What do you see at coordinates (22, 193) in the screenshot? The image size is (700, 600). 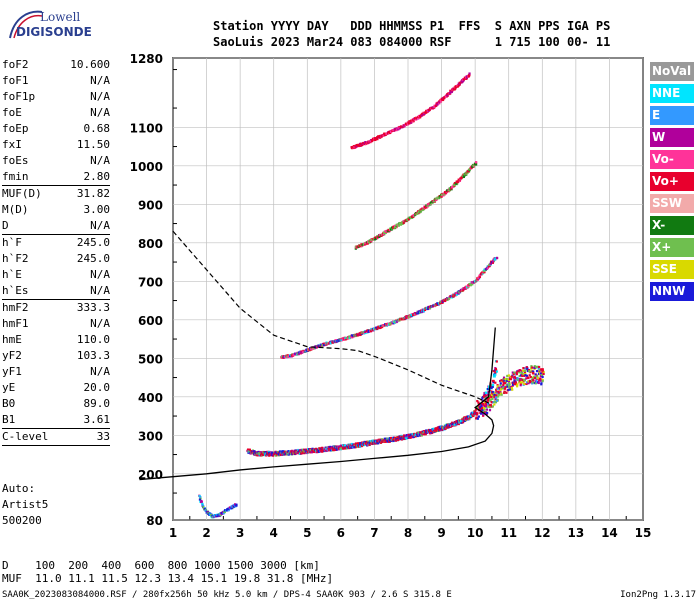 I see `param-key: MUF(D)` at bounding box center [22, 193].